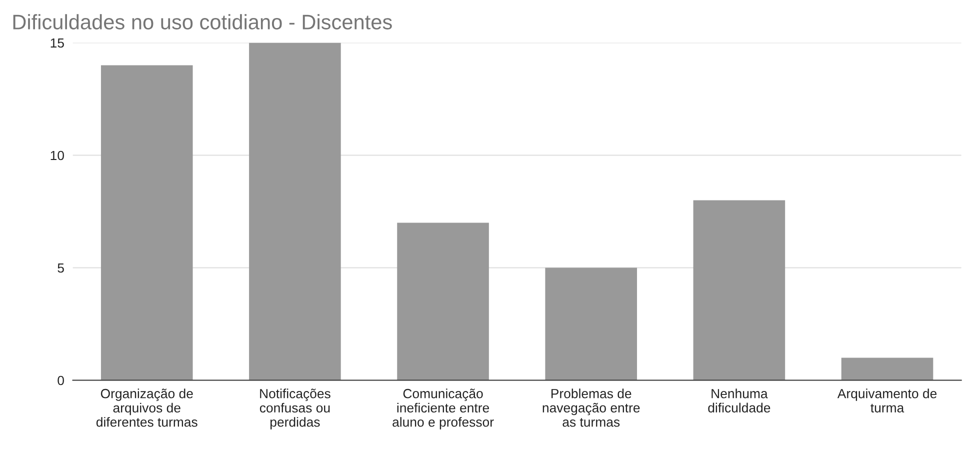 This screenshot has height=450, width=971. Describe the element at coordinates (57, 155) in the screenshot. I see `y-tick-label: 10` at that location.